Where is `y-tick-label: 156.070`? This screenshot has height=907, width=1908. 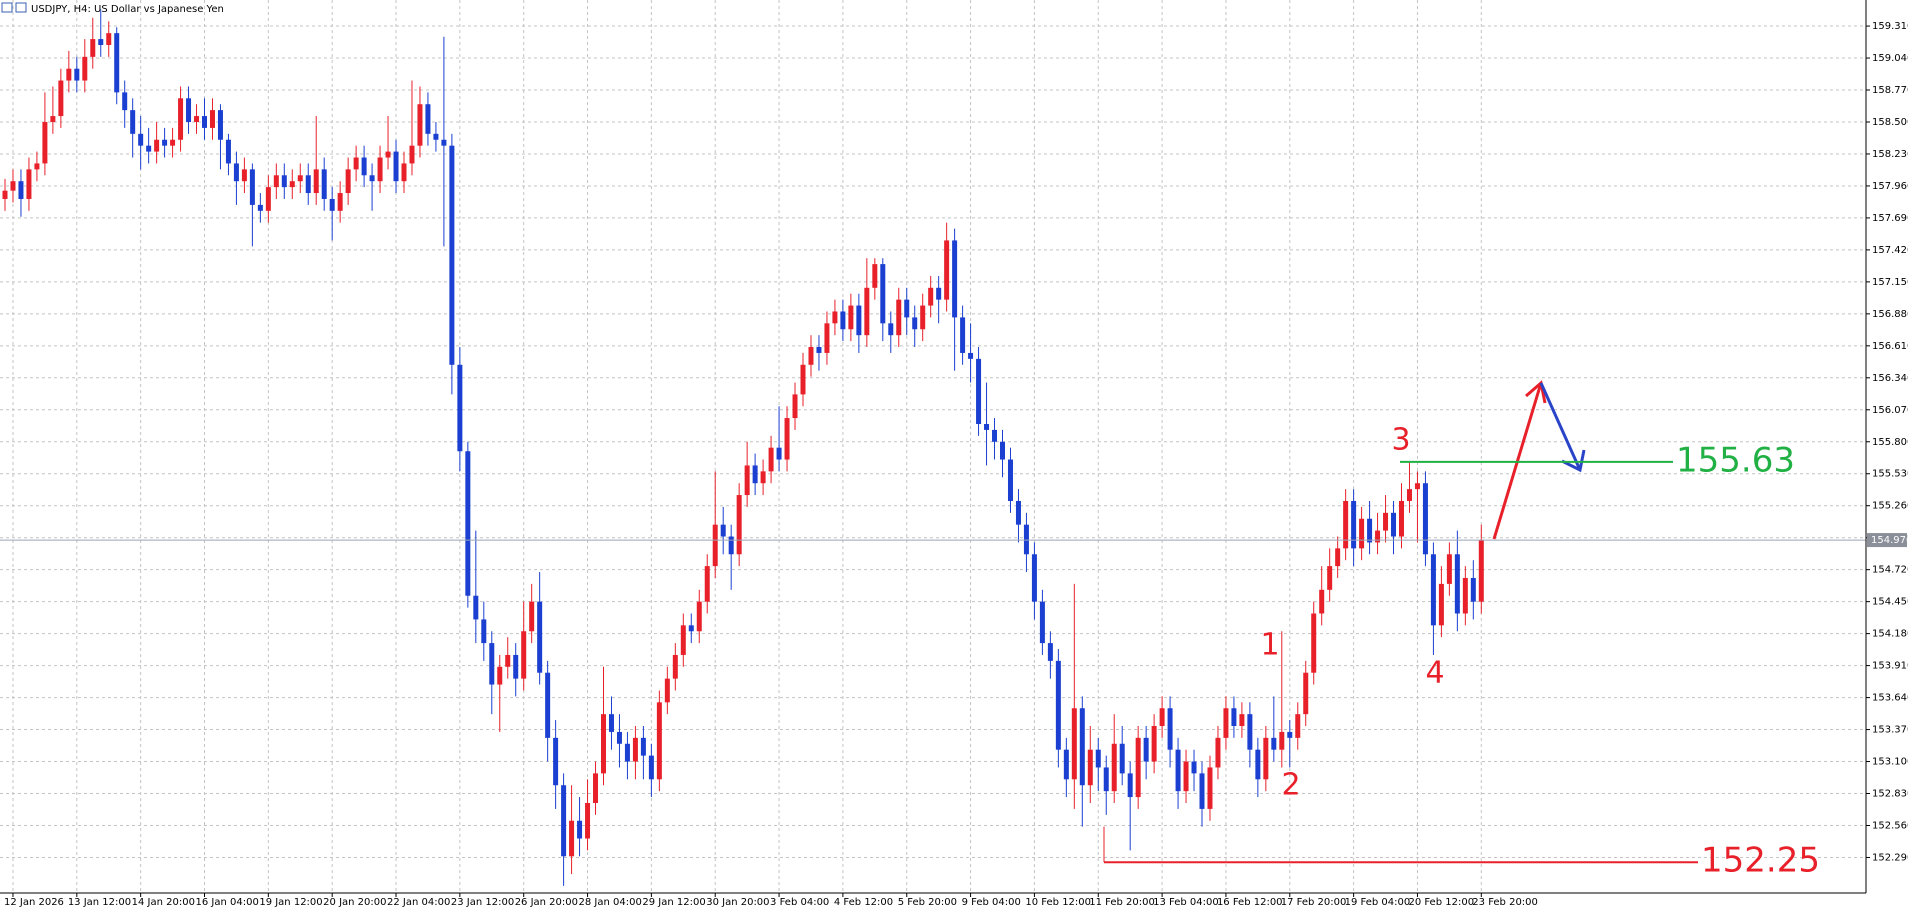 y-tick-label: 156.070 is located at coordinates (1890, 410).